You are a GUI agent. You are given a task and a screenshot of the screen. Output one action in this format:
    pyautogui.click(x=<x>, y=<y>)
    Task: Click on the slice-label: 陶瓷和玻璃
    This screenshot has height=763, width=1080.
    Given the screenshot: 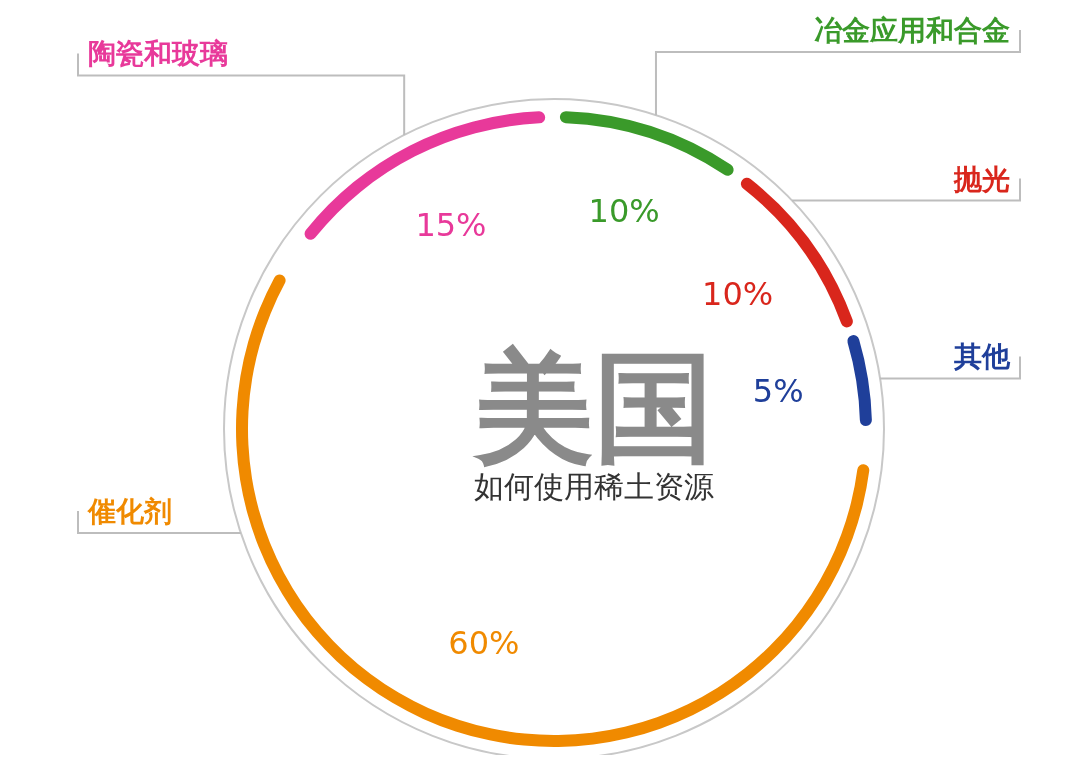 What is the action you would take?
    pyautogui.click(x=158, y=54)
    